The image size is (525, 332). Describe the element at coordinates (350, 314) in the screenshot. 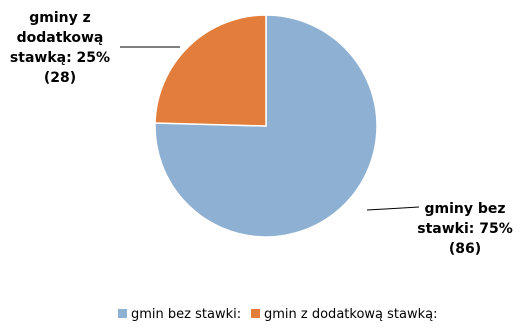

I see `legend-label: gmin z dodatkową stawką:` at that location.